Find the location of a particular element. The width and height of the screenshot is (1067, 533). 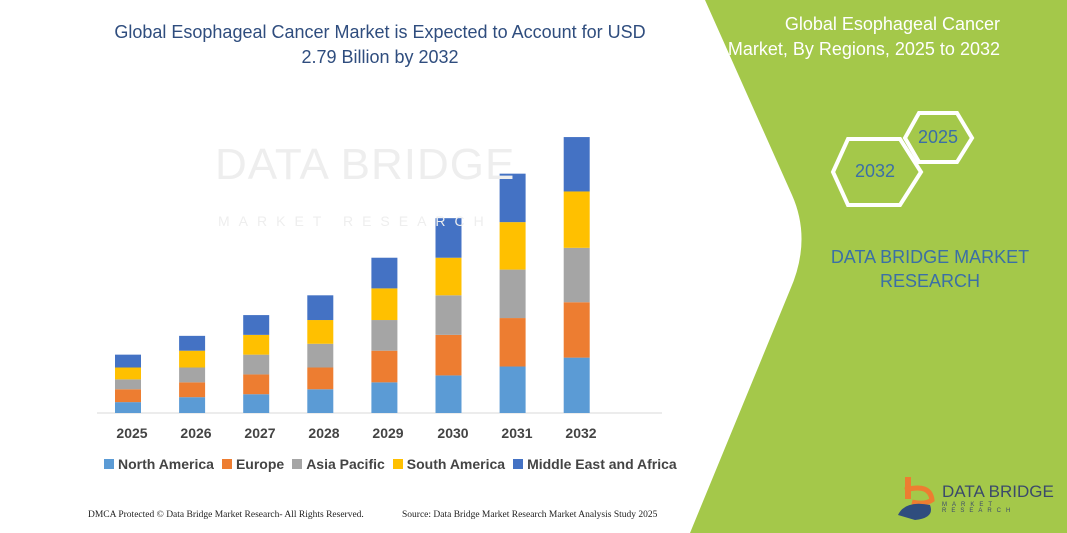

bar-segment-asia-pacific-2032 is located at coordinates (576, 275).